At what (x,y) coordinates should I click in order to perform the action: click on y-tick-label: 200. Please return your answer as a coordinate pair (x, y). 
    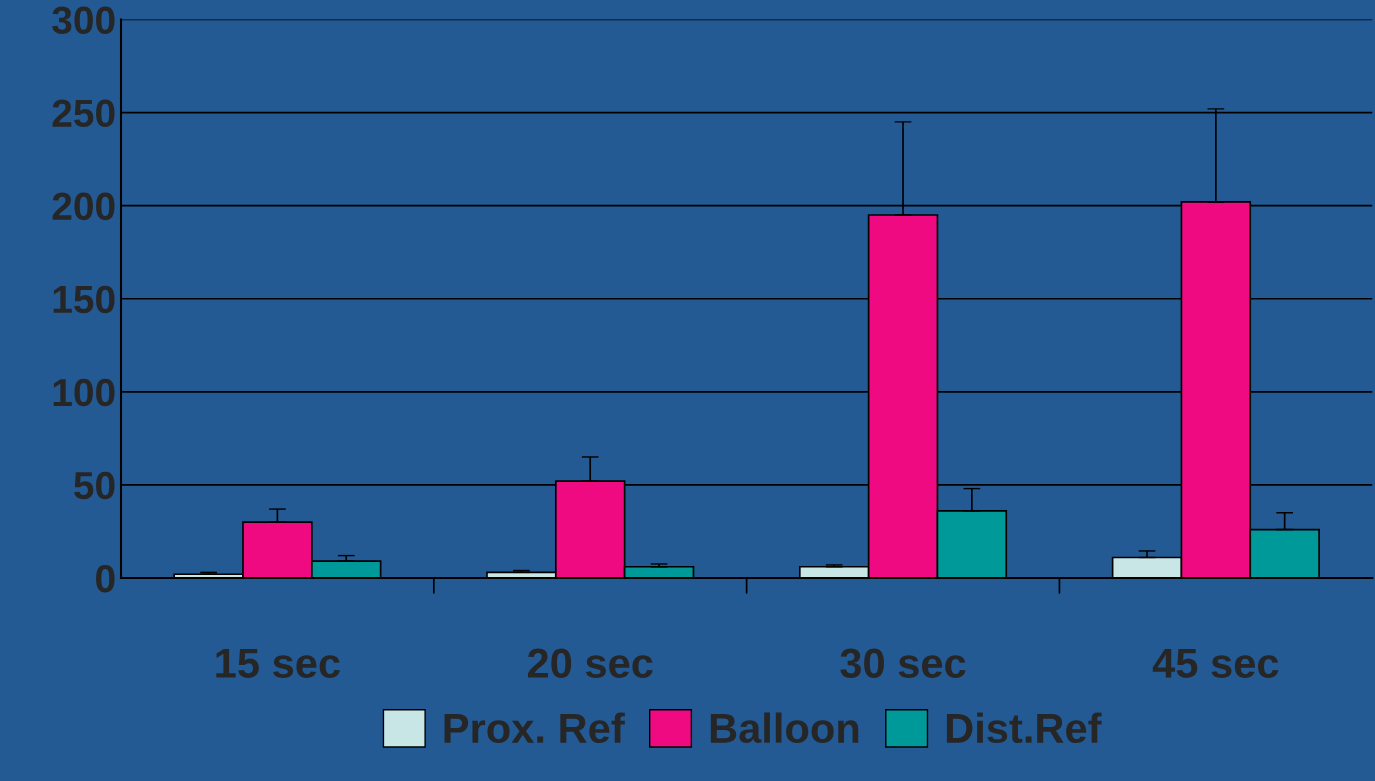
    Looking at the image, I should click on (83, 206).